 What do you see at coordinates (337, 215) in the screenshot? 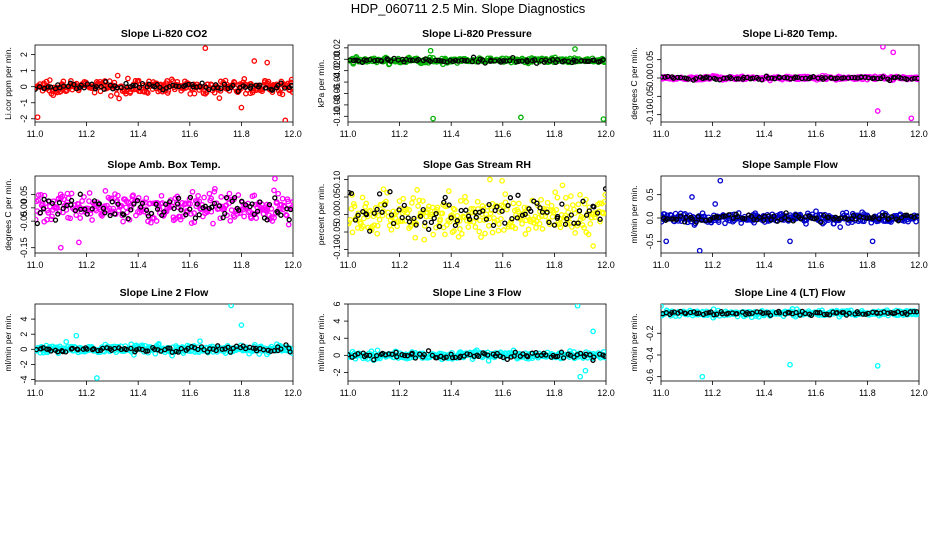
I see `y-tick-label: 0.00` at bounding box center [337, 215].